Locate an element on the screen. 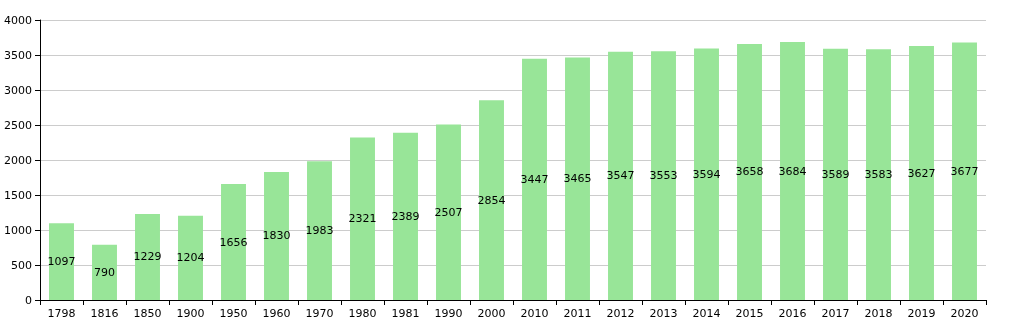 This screenshot has height=320, width=1018. data-label: 3583 is located at coordinates (878, 175).